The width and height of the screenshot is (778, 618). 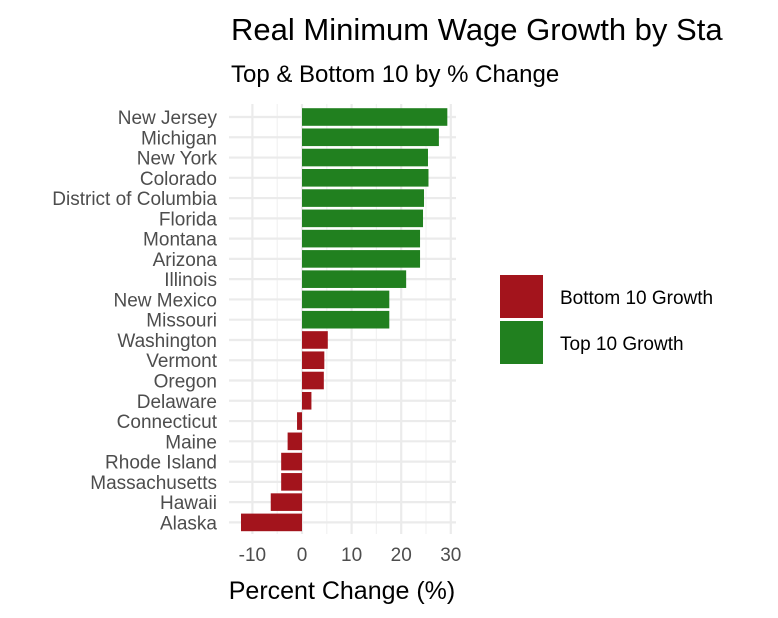 I want to click on bar-massachusetts, so click(x=291, y=482).